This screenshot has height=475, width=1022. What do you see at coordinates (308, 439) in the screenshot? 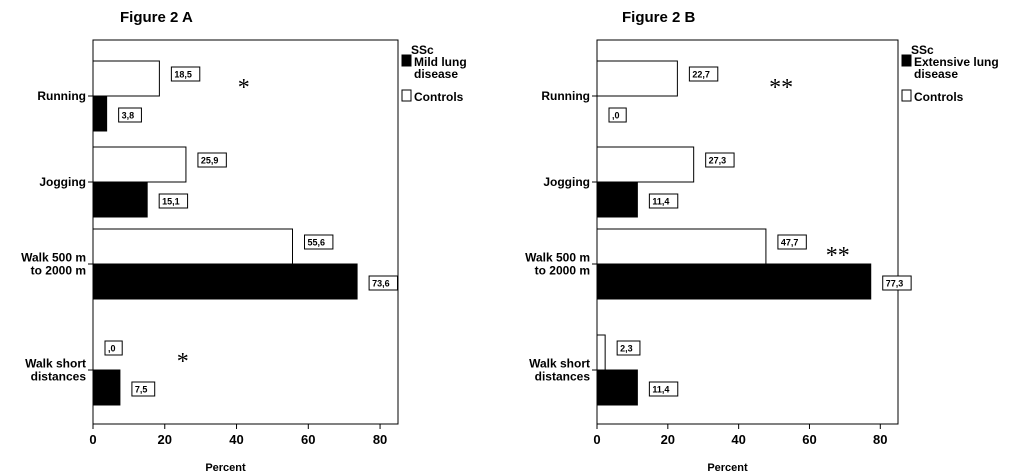
I see `panel-a-x-tick-label-60: 60` at bounding box center [308, 439].